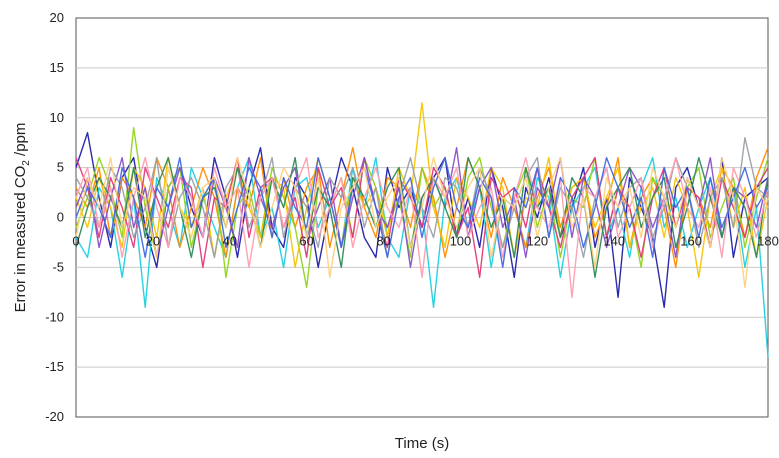  Describe the element at coordinates (54, 316) in the screenshot. I see `y-tick-label: -10` at that location.